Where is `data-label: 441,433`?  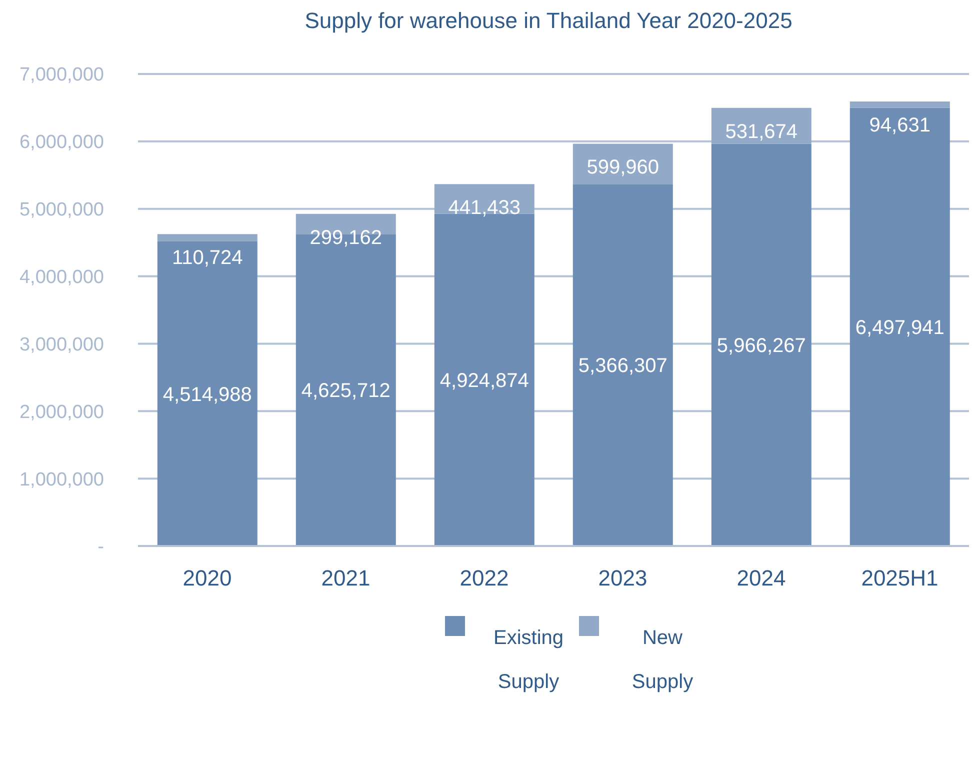
data-label: 441,433 is located at coordinates (484, 208).